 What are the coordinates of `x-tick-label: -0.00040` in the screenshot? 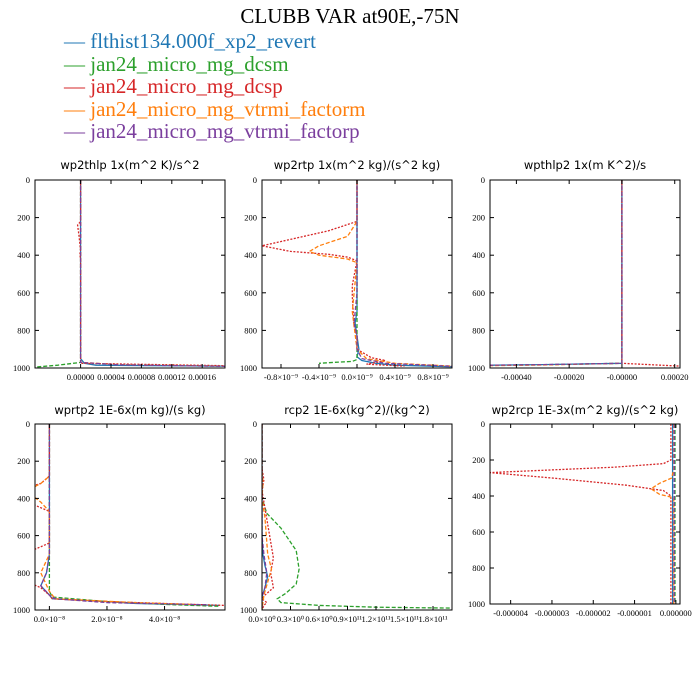 It's located at (516, 377).